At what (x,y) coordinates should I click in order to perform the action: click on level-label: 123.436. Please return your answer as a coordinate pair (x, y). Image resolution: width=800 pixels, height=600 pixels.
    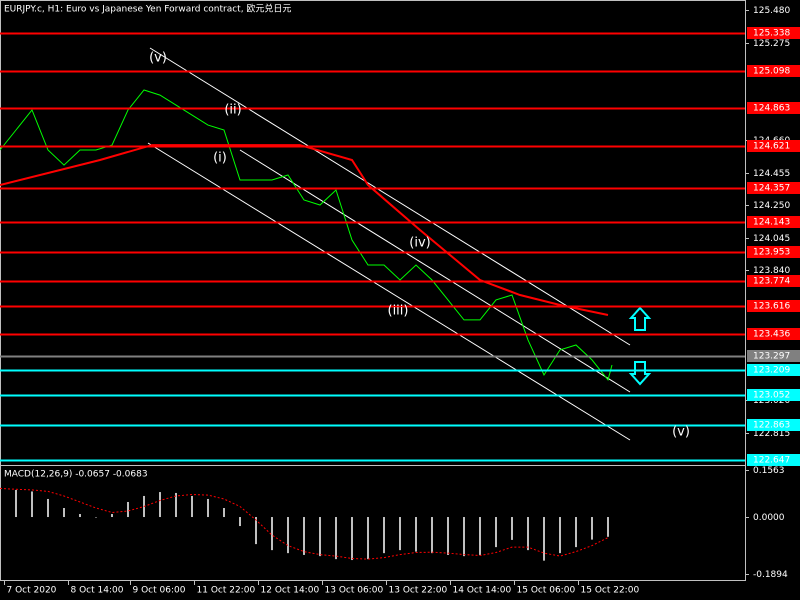
    Looking at the image, I should click on (771, 335).